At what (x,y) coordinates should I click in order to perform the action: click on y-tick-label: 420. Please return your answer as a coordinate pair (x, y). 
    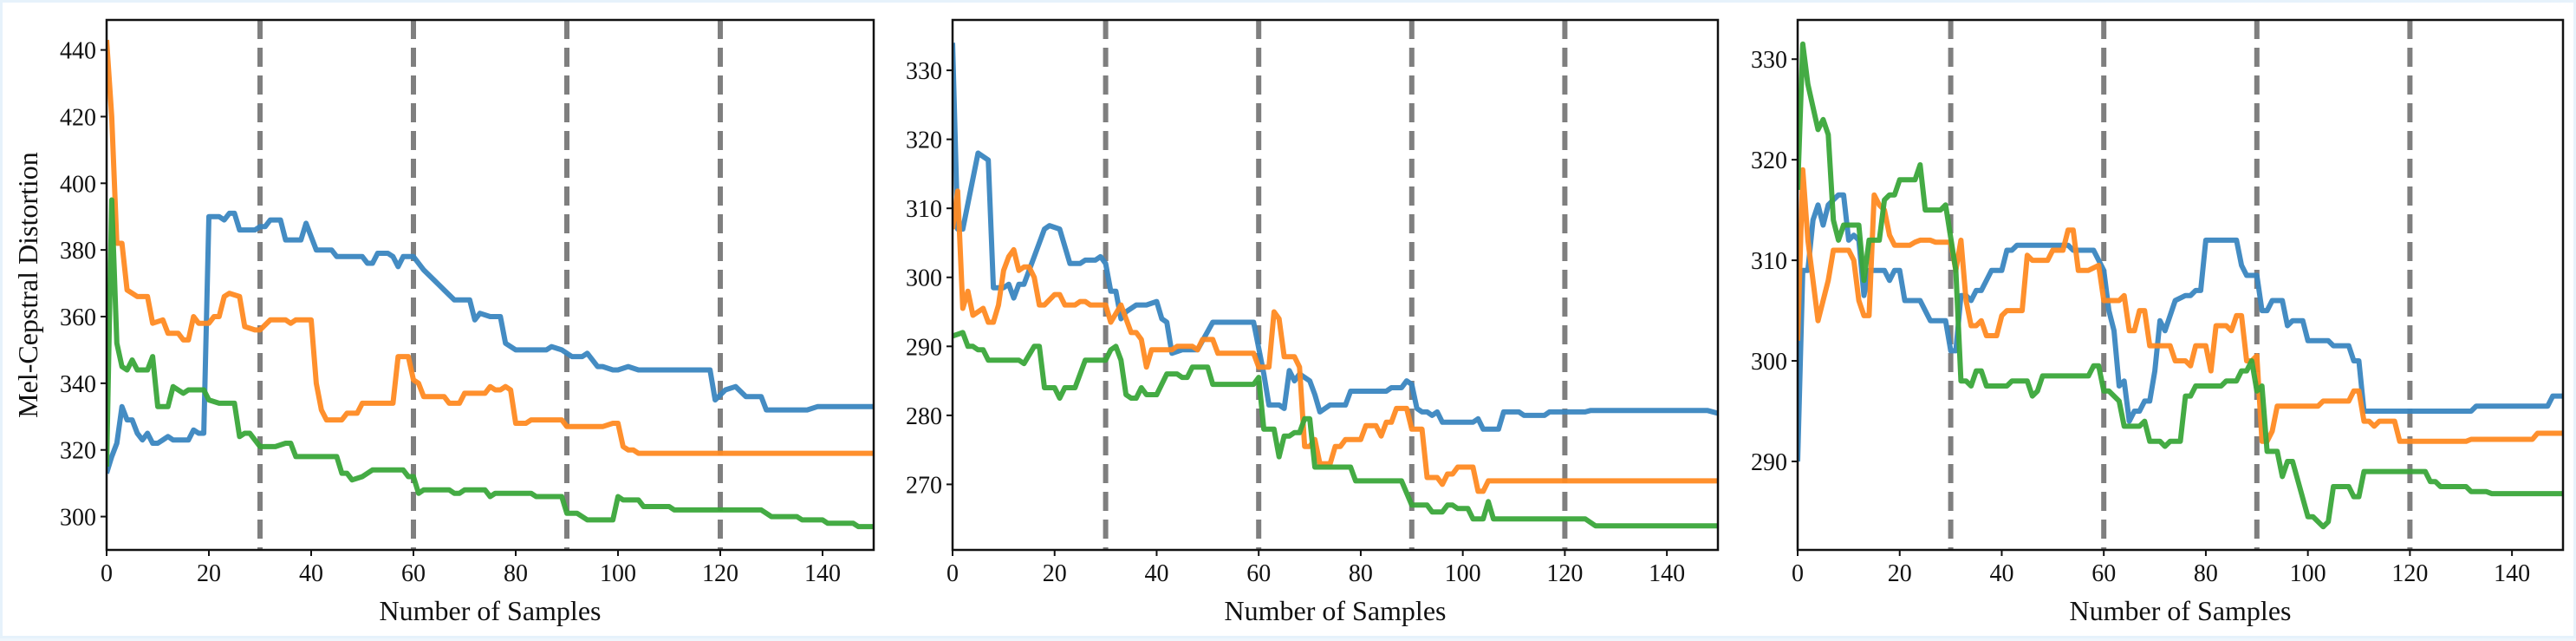
    Looking at the image, I should click on (78, 117).